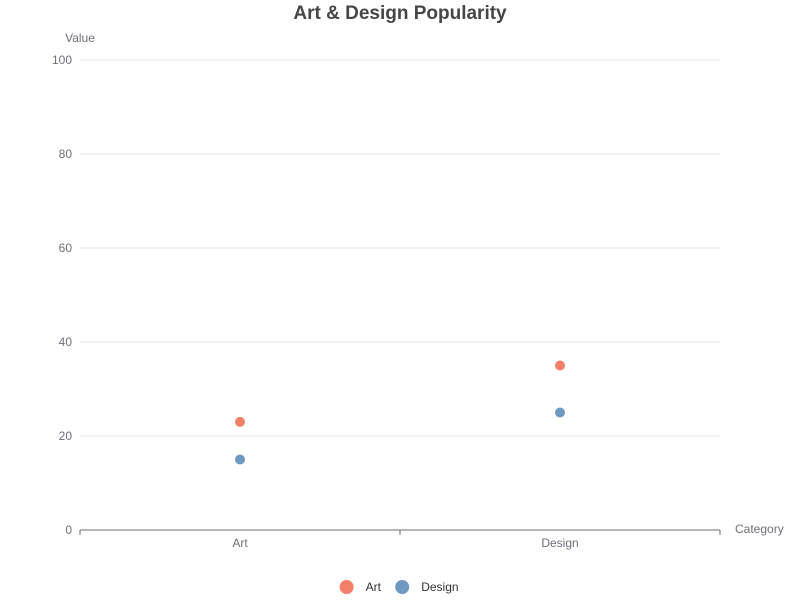 Image resolution: width=800 pixels, height=600 pixels. I want to click on x-tick-label: Art, so click(240, 543).